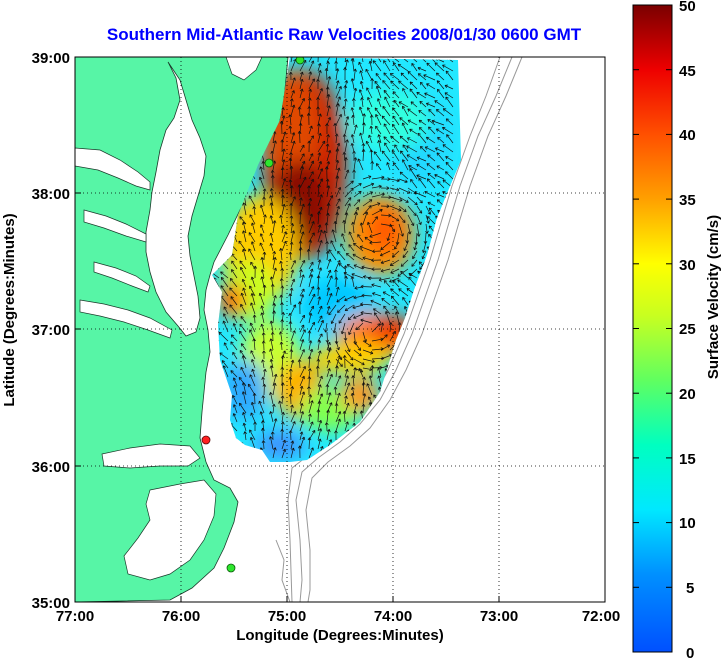  I want to click on y-tick-label: 35:00, so click(51, 603).